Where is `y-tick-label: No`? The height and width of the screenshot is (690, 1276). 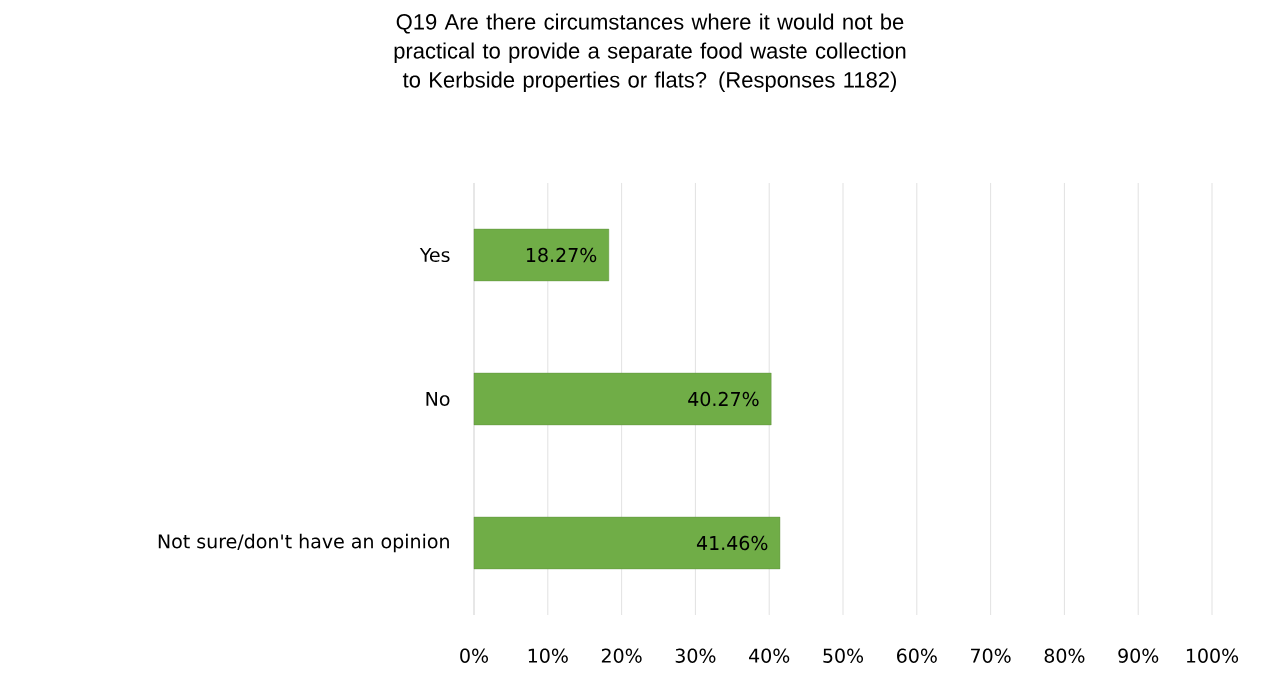
y-tick-label: No is located at coordinates (438, 399).